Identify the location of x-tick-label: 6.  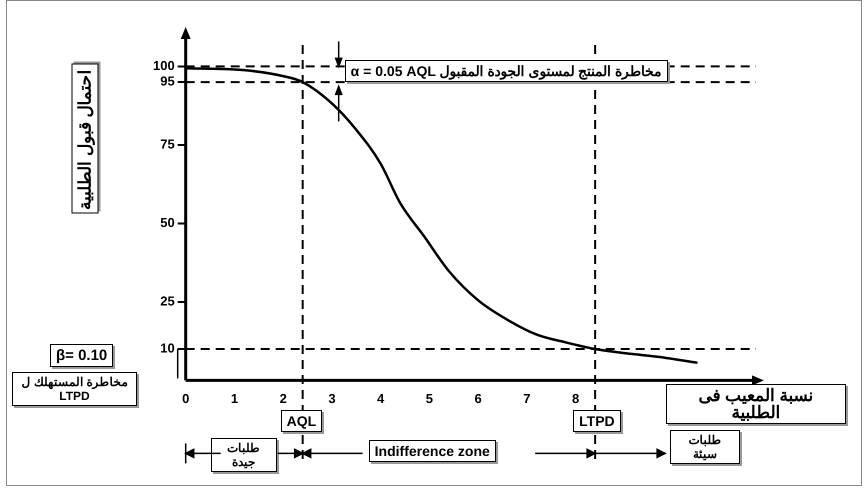
(478, 398).